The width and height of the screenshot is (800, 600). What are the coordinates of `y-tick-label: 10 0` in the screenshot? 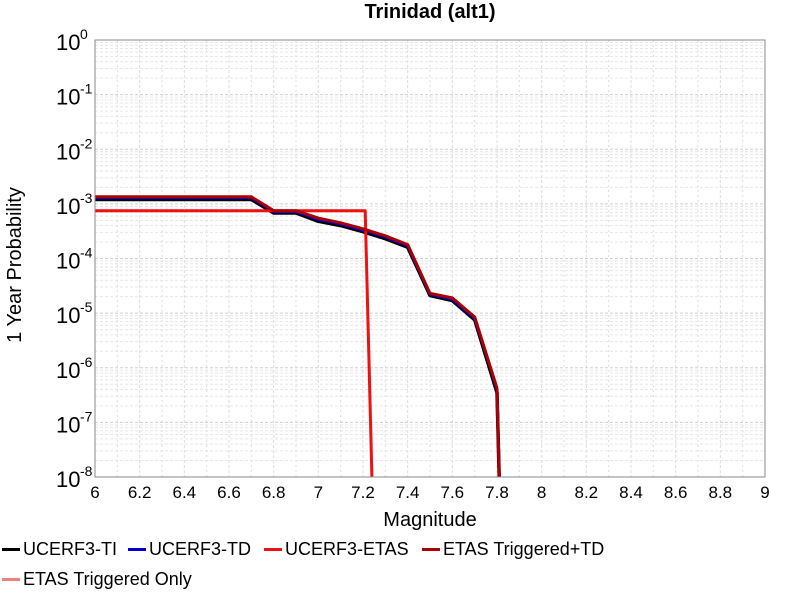 It's located at (72, 40).